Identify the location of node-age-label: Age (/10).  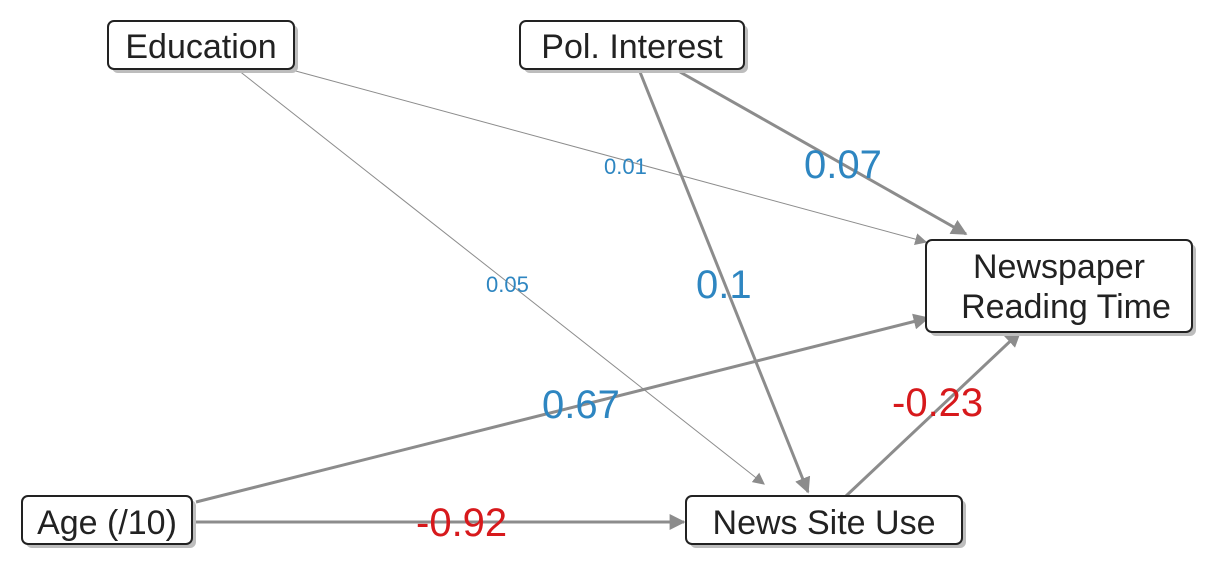
(107, 523).